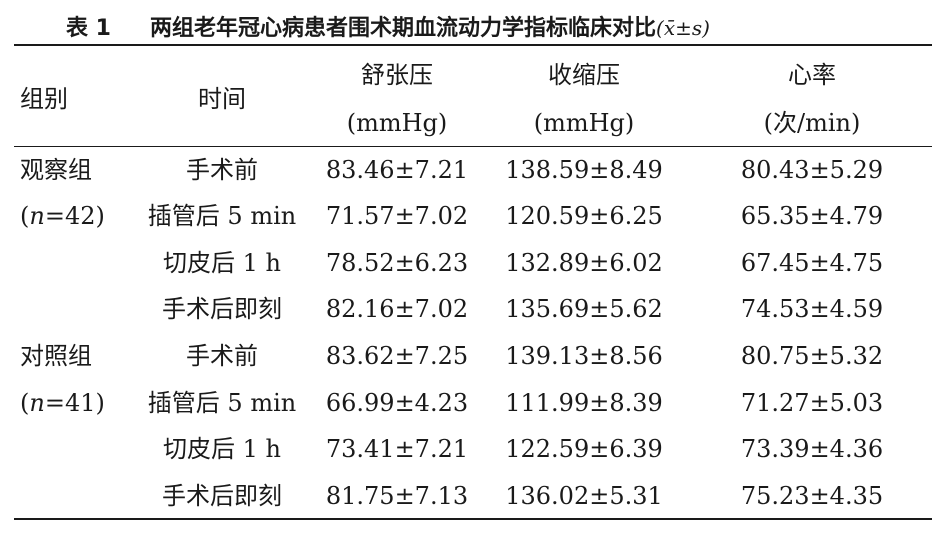  What do you see at coordinates (584, 75) in the screenshot?
I see `header-systolic: 收缩压` at bounding box center [584, 75].